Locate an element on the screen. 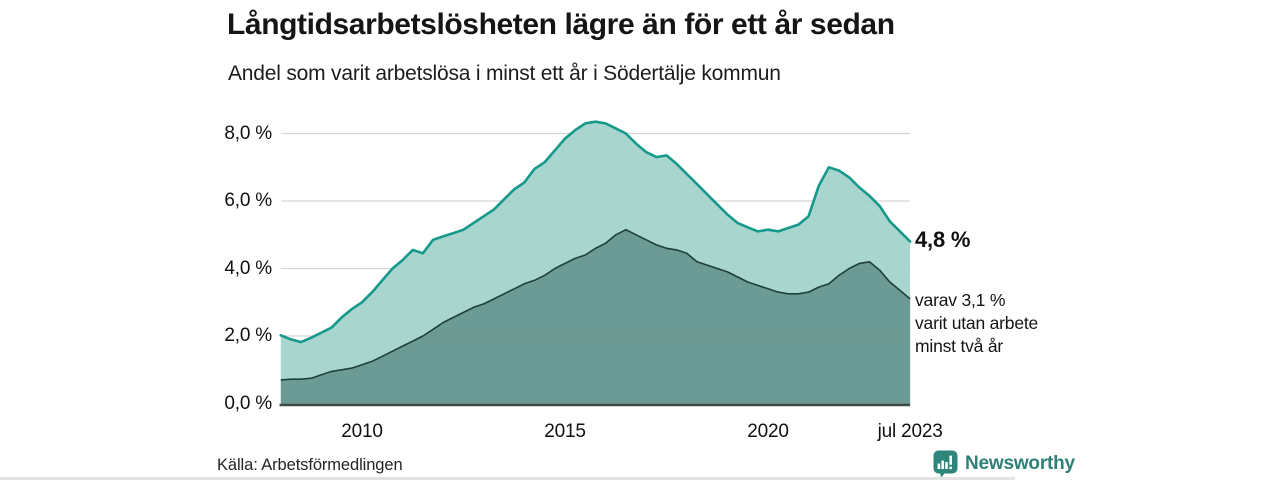  y-tick-label: 2,0 % is located at coordinates (248, 335).